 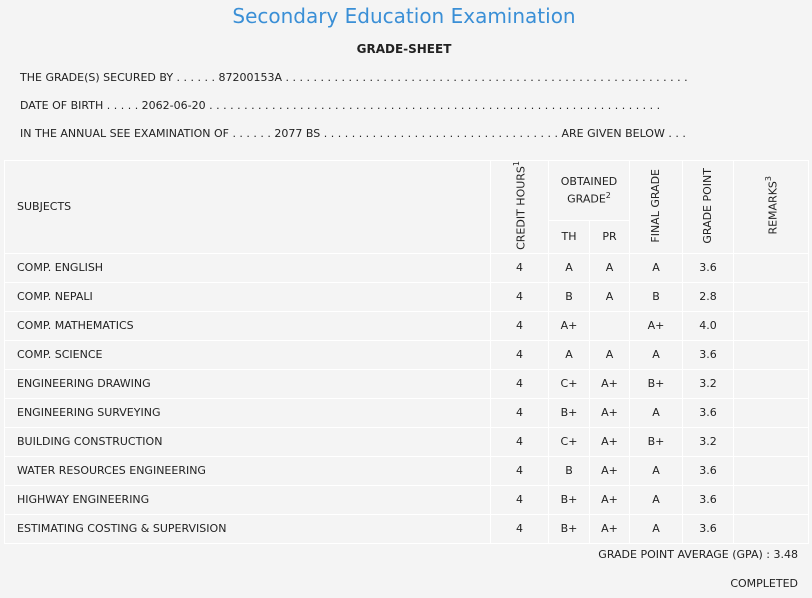 I want to click on subject-cell: COMP. MATHEMATICS, so click(x=247, y=325).